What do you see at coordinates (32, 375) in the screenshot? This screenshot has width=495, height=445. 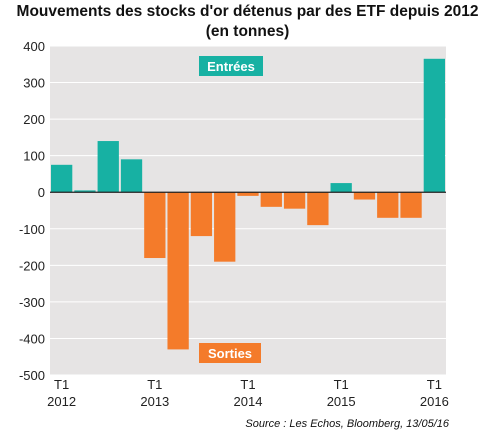 I see `y-tick-label: -500` at bounding box center [32, 375].